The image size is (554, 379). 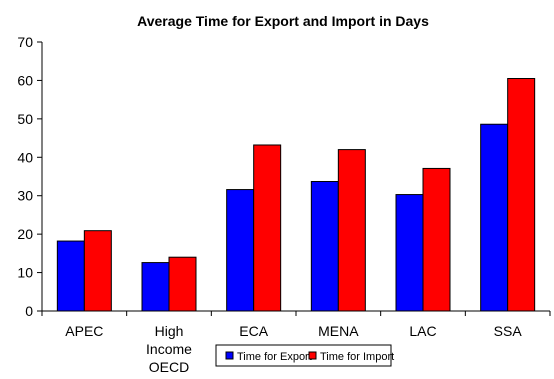 I want to click on y-tick-label: 20, so click(x=25, y=234).